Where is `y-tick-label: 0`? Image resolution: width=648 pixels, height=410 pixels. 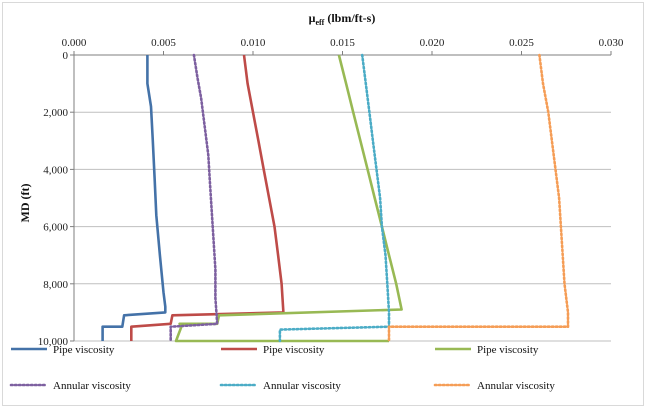
y-tick-label: 0 is located at coordinates (66, 56).